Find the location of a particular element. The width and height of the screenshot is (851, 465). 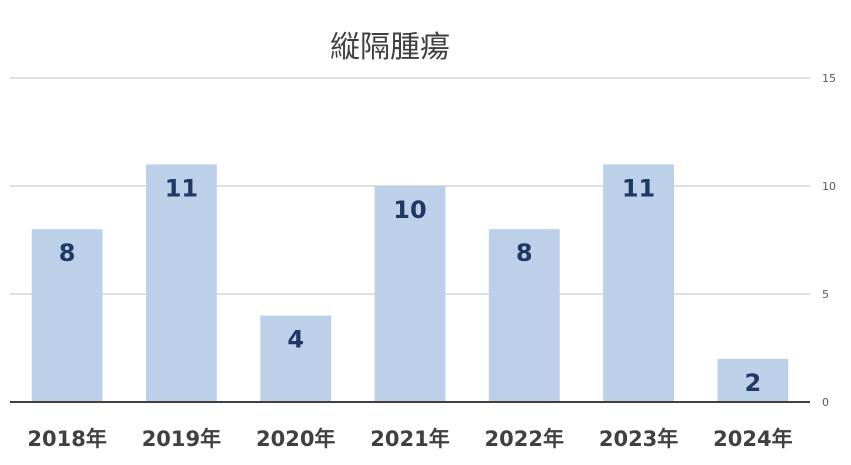

chart-title: 縦隔腫瘍 is located at coordinates (390, 47).